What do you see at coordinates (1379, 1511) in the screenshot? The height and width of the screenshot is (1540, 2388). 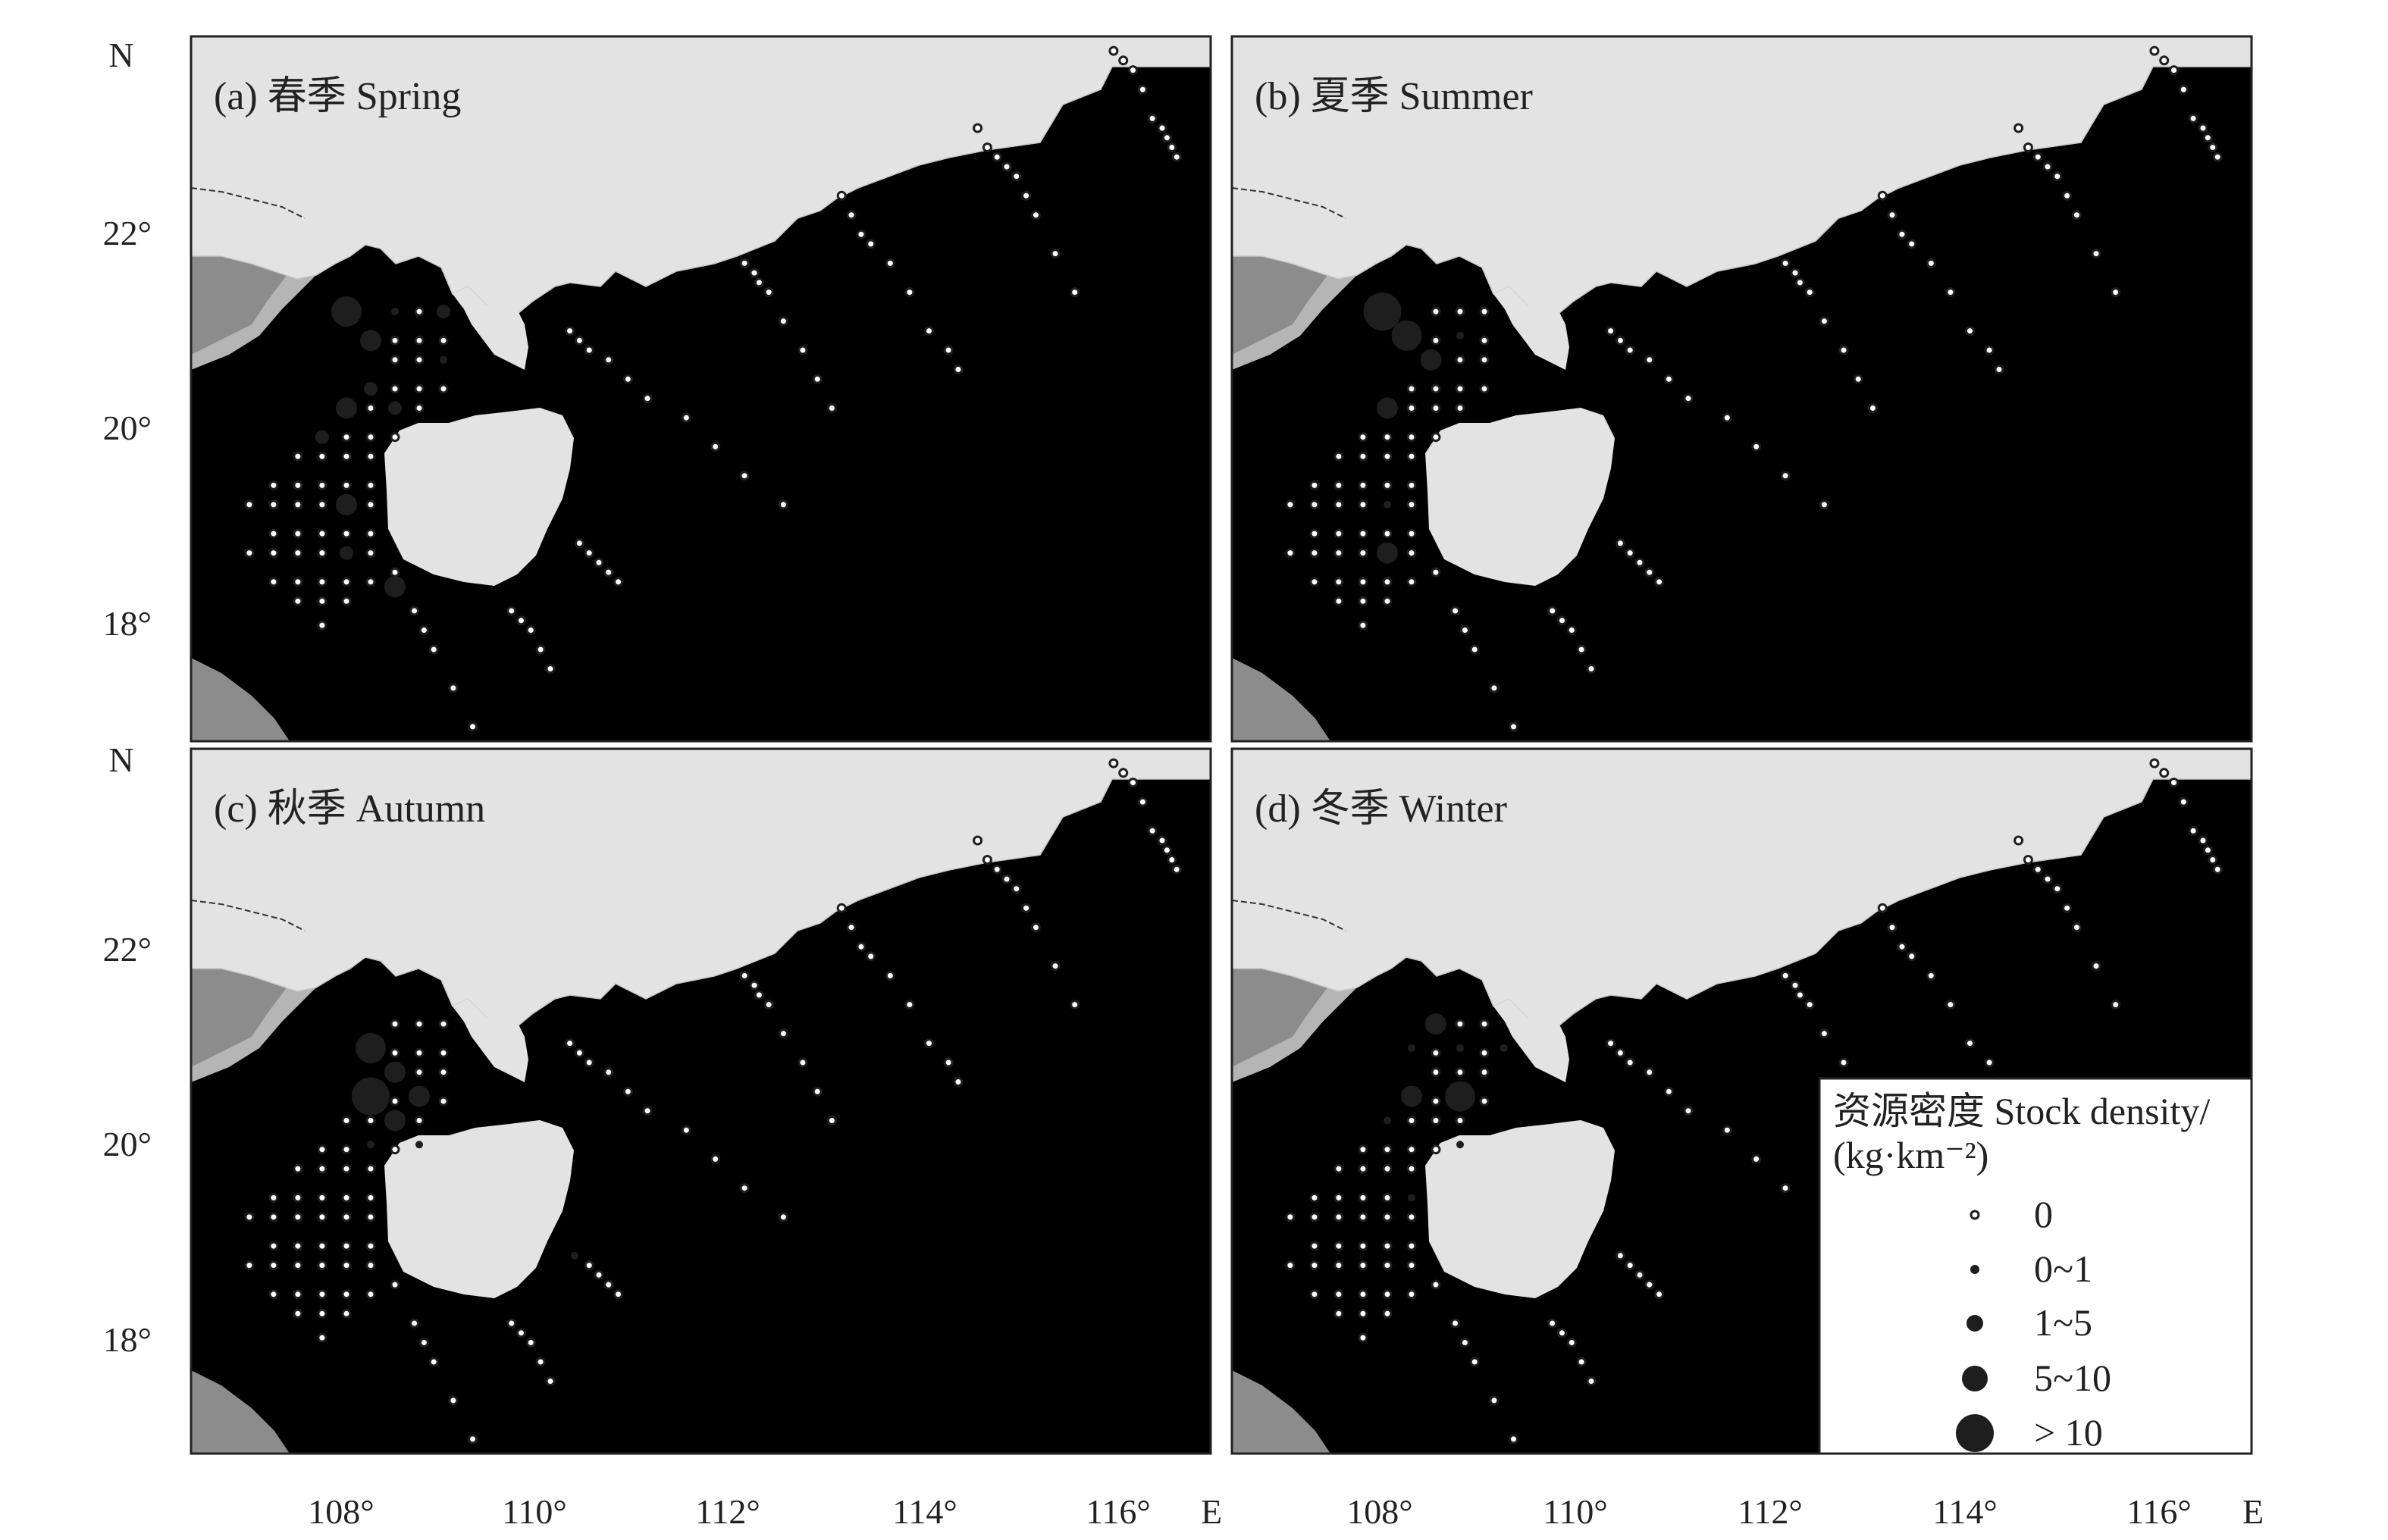 I see `lon-tick-108-right: 108°` at bounding box center [1379, 1511].